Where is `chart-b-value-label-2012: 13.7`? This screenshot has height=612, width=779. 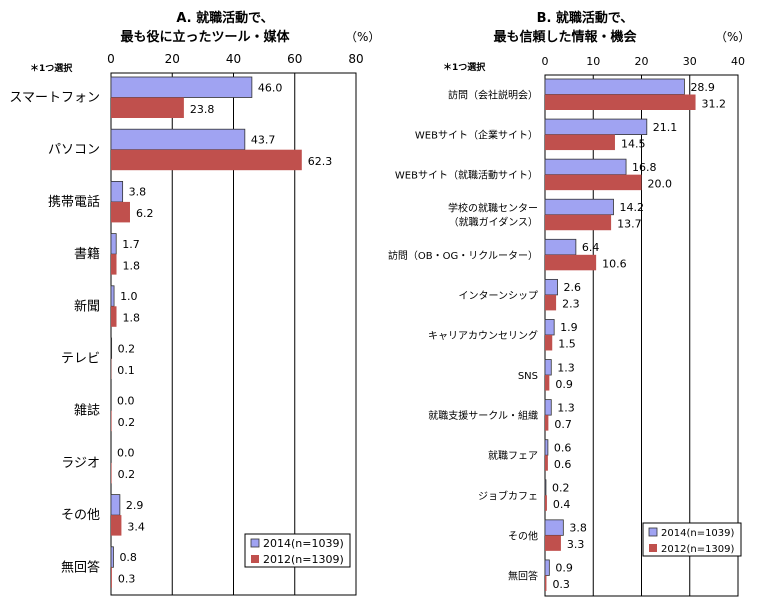
chart-b-value-label-2012: 13.7 is located at coordinates (629, 223).